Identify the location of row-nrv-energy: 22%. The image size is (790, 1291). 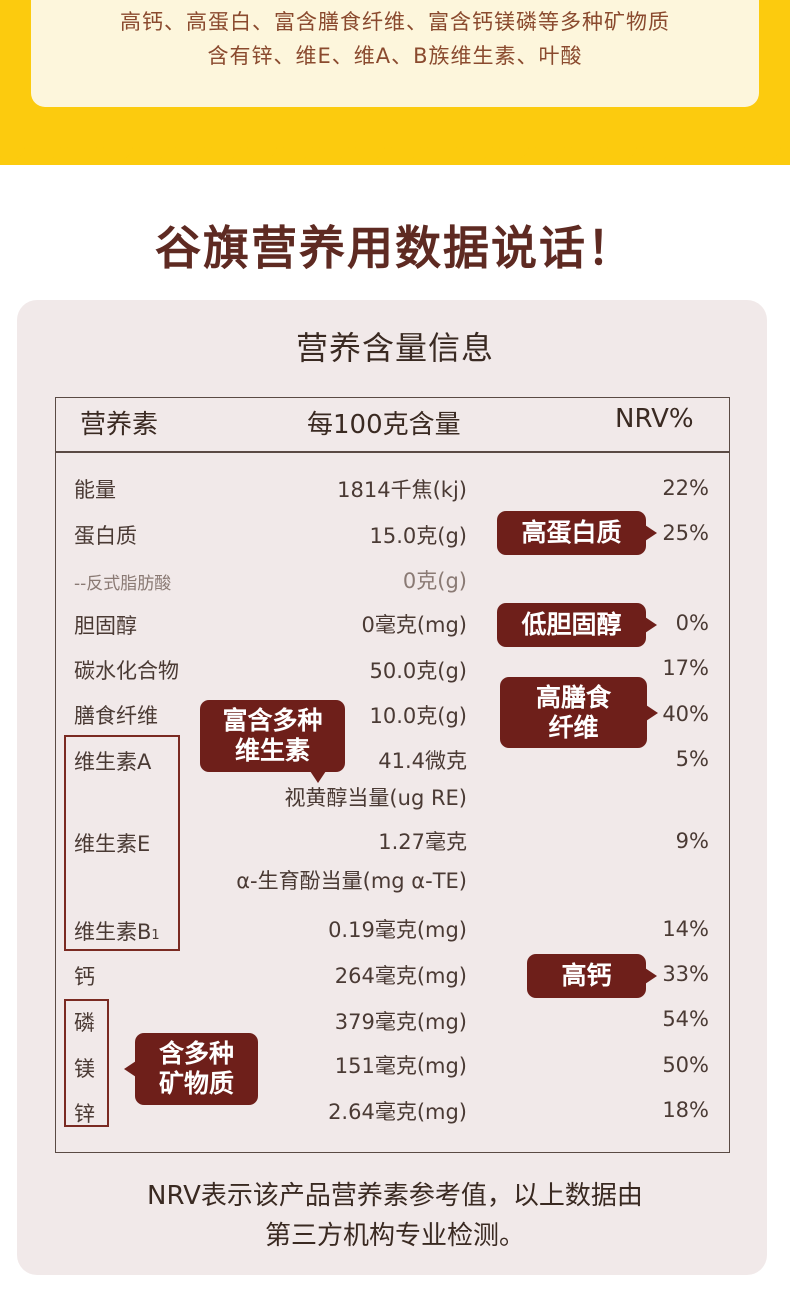
(685, 488).